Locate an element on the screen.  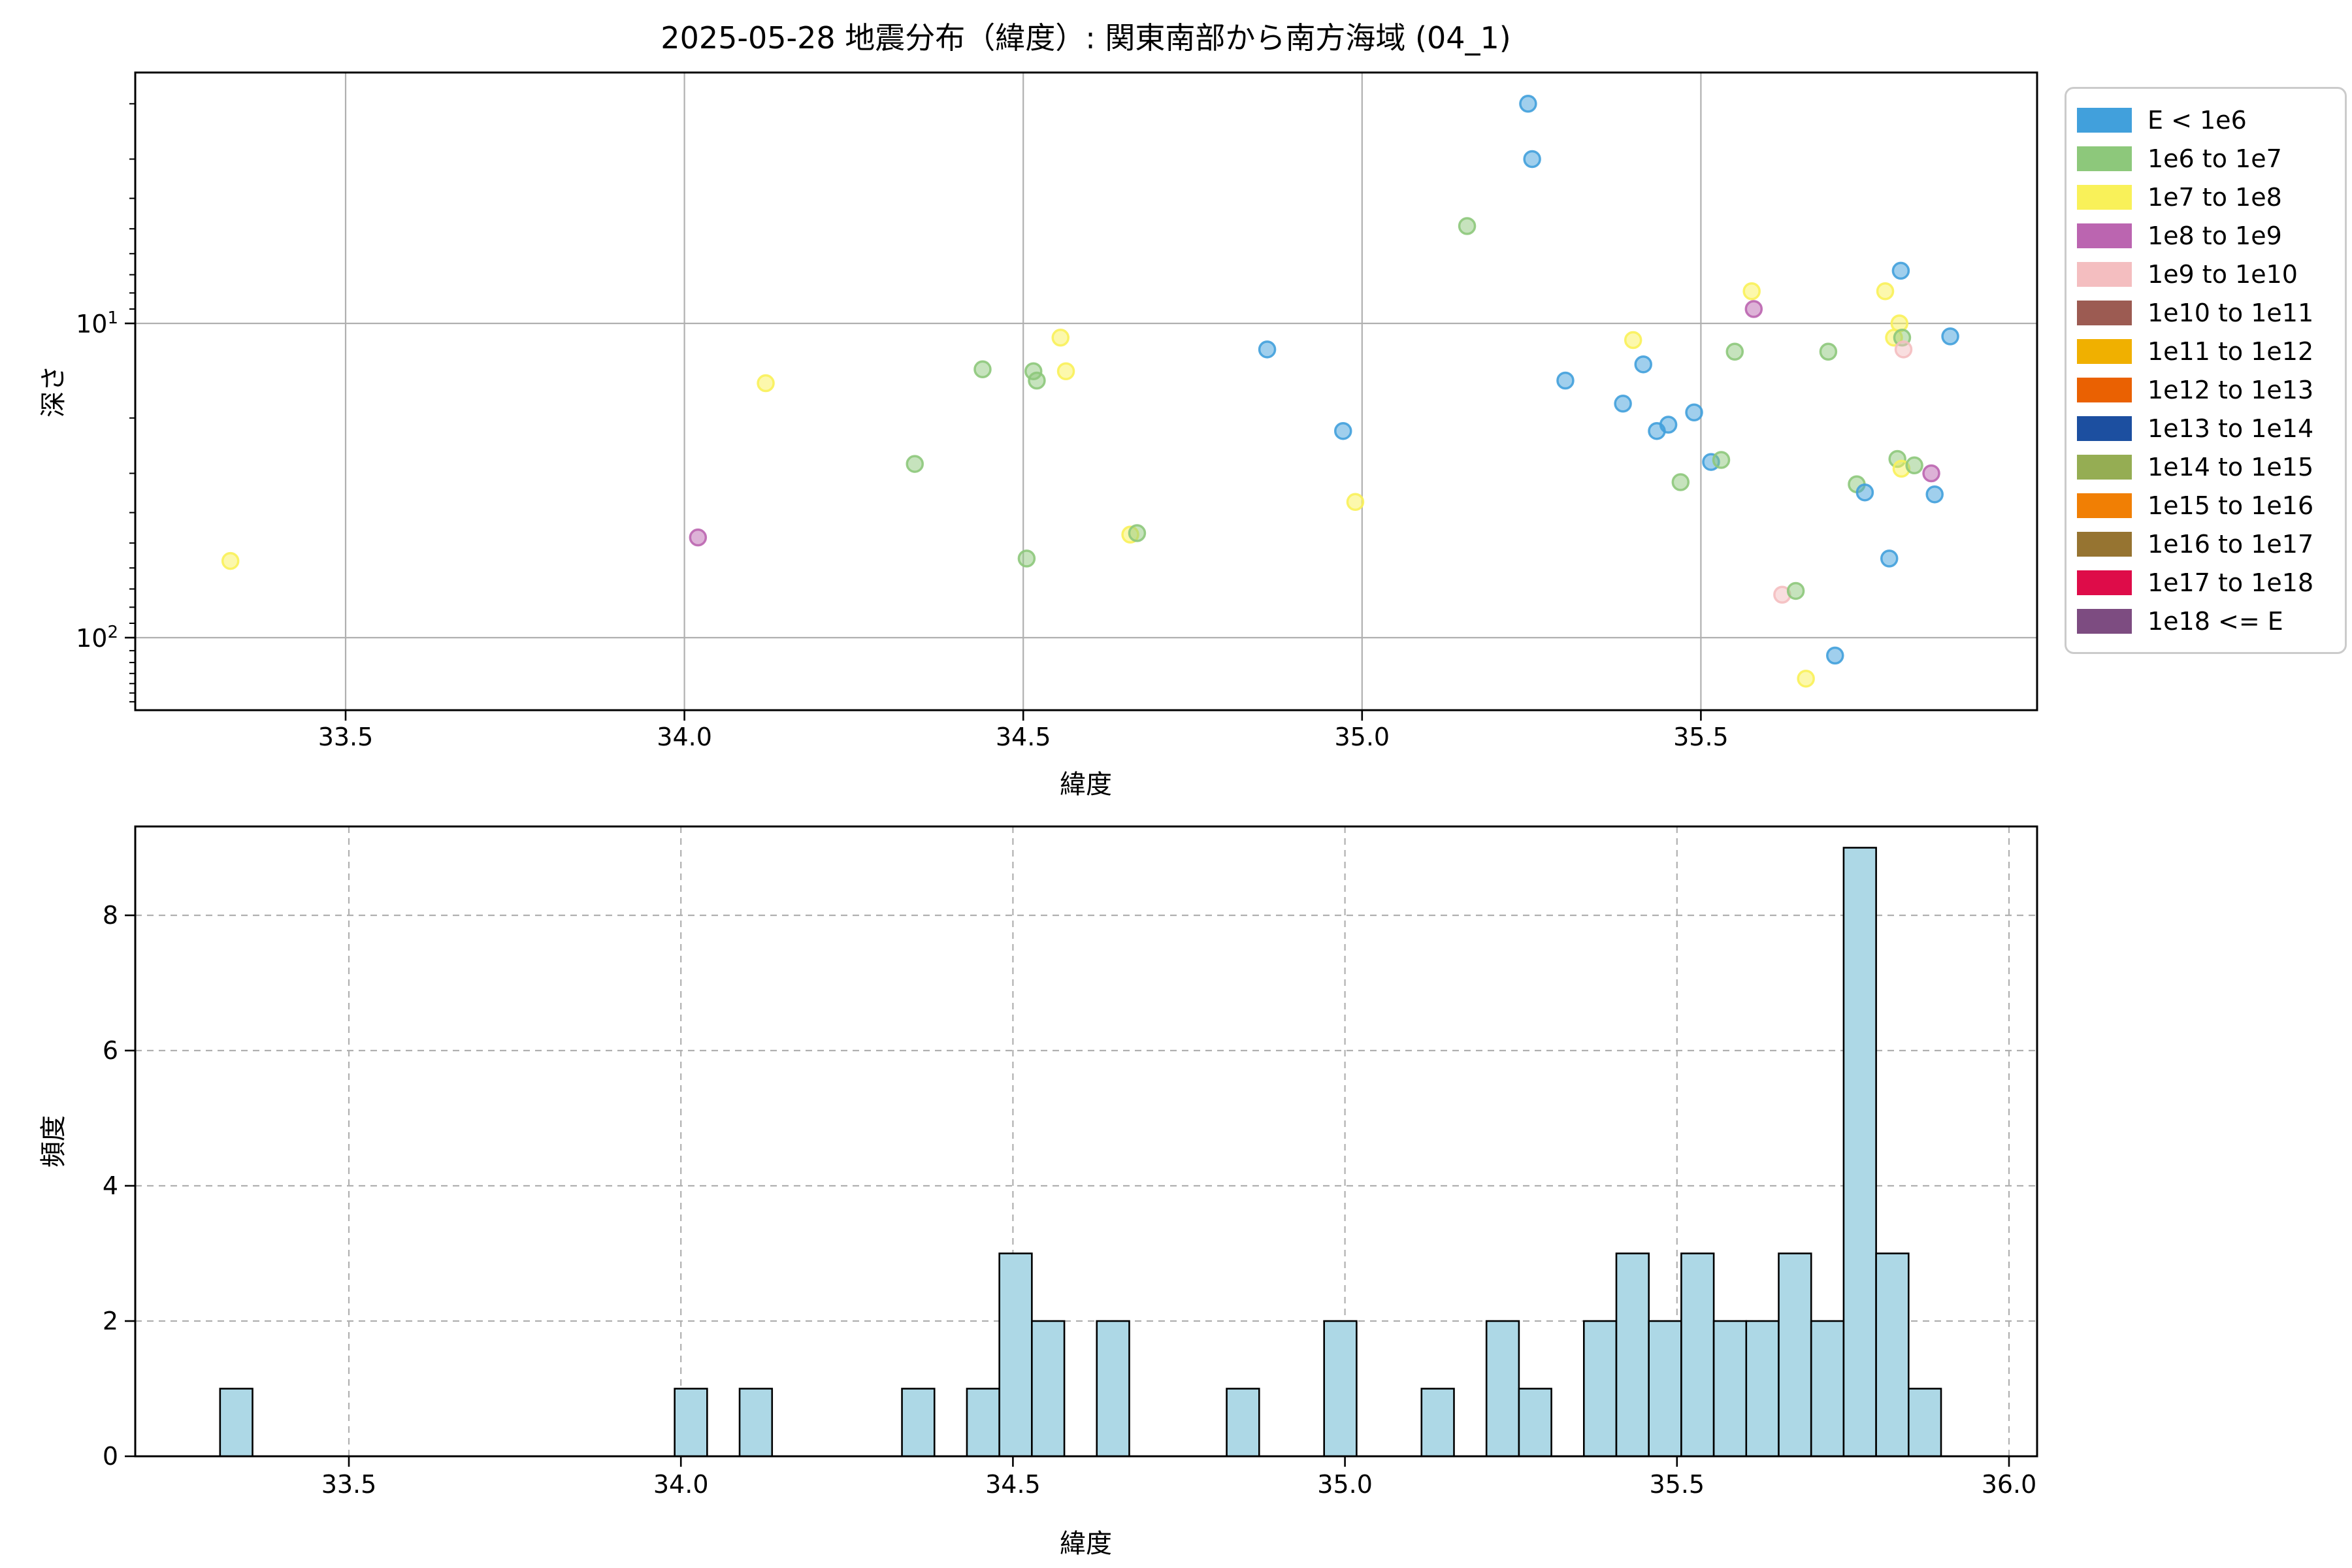
legend-label: 1e17 to 1e18 is located at coordinates (2231, 582).